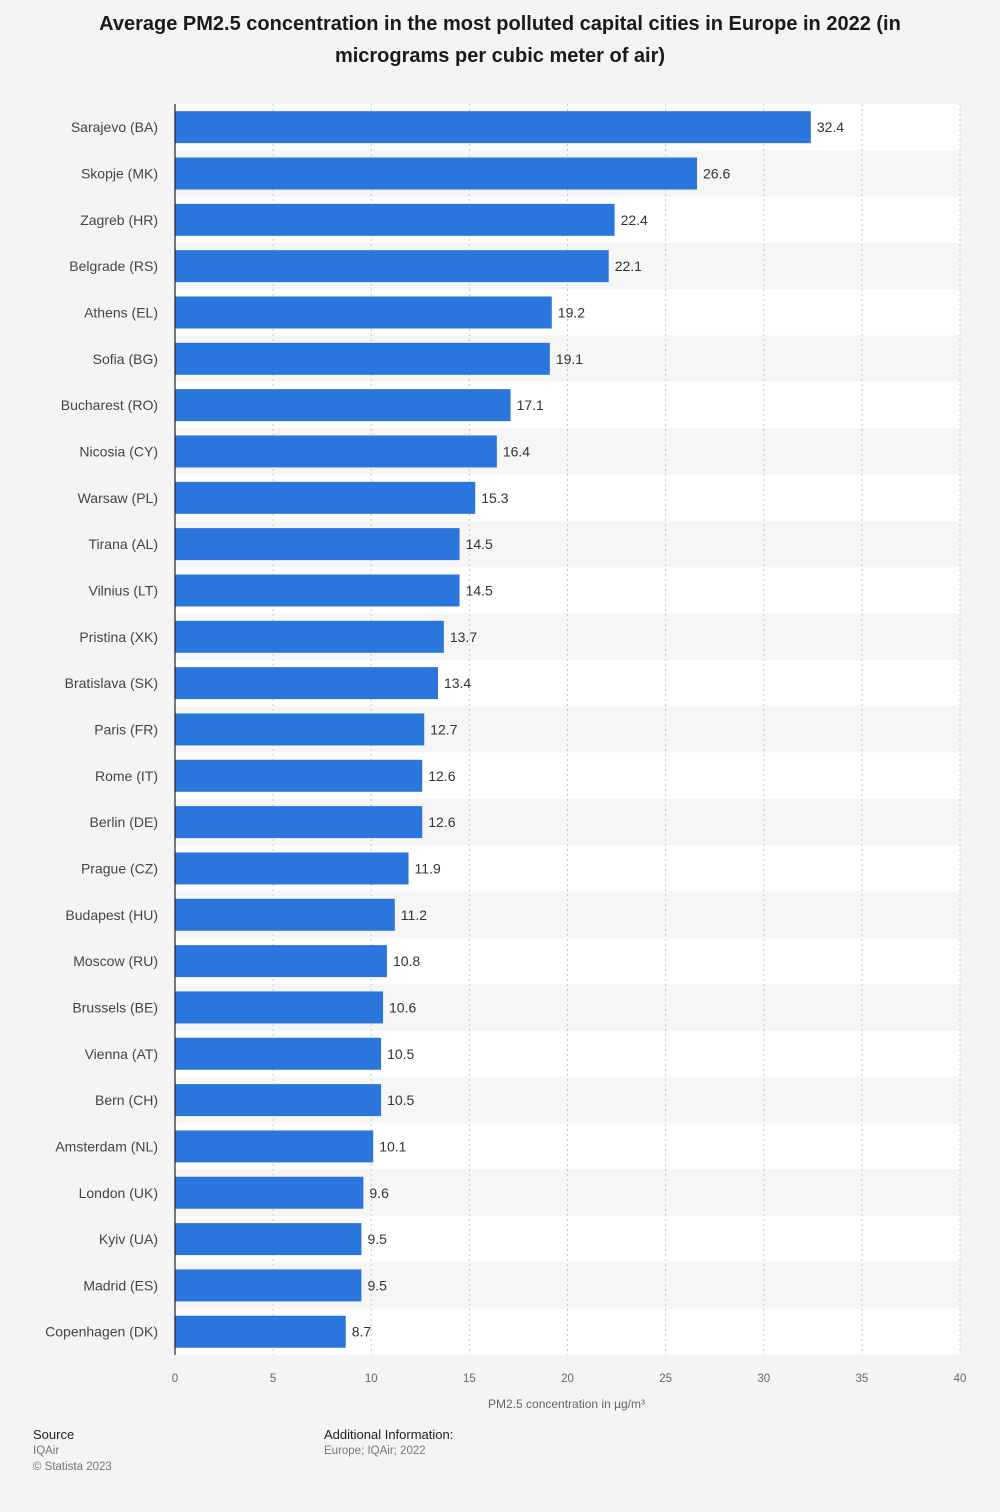  What do you see at coordinates (665, 1379) in the screenshot?
I see `x-tick-label: 25` at bounding box center [665, 1379].